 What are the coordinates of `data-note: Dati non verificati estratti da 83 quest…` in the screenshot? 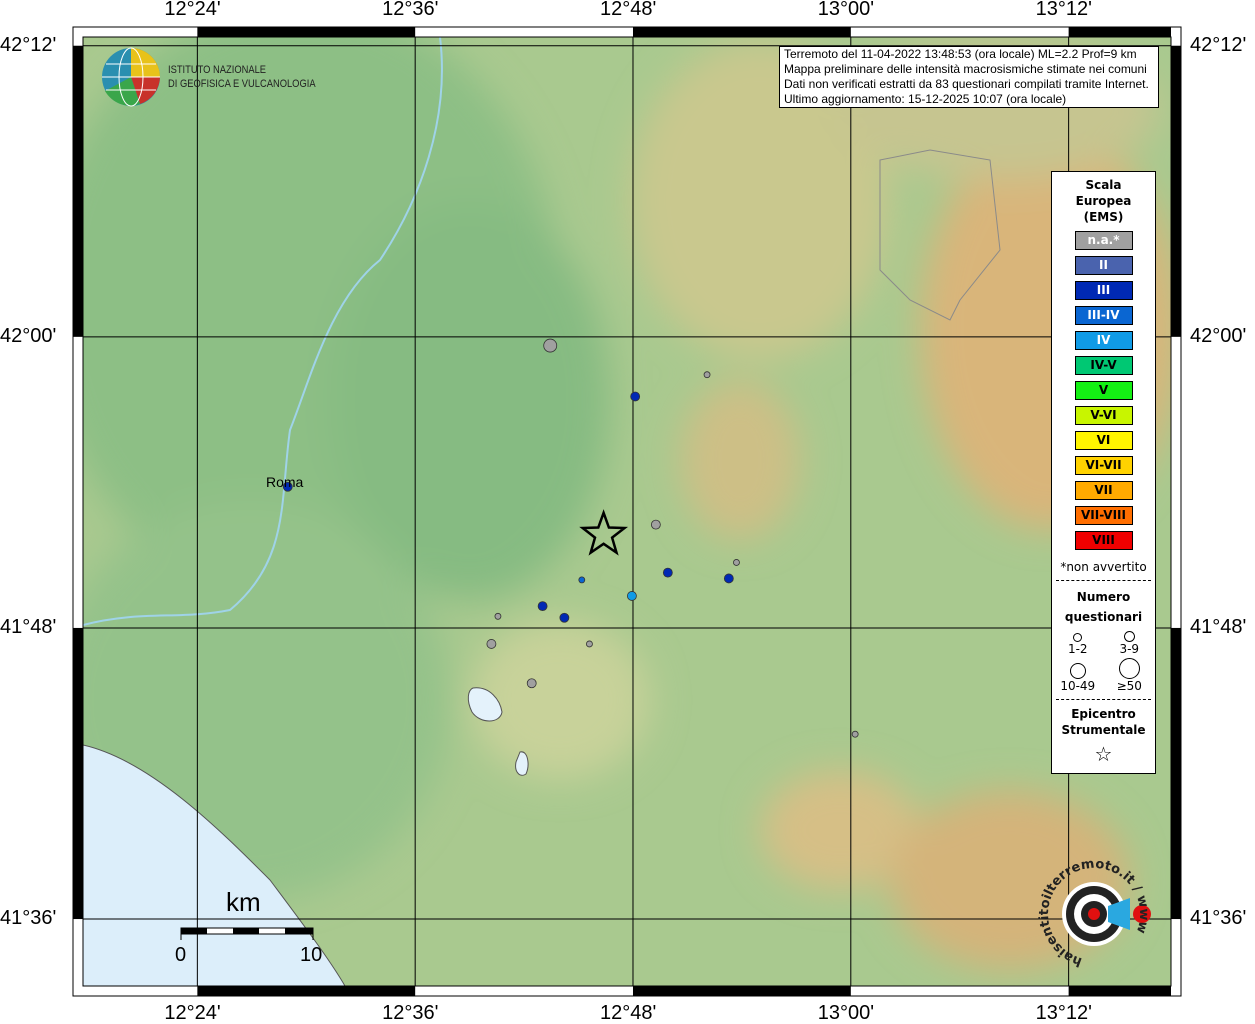 It's located at (966, 84).